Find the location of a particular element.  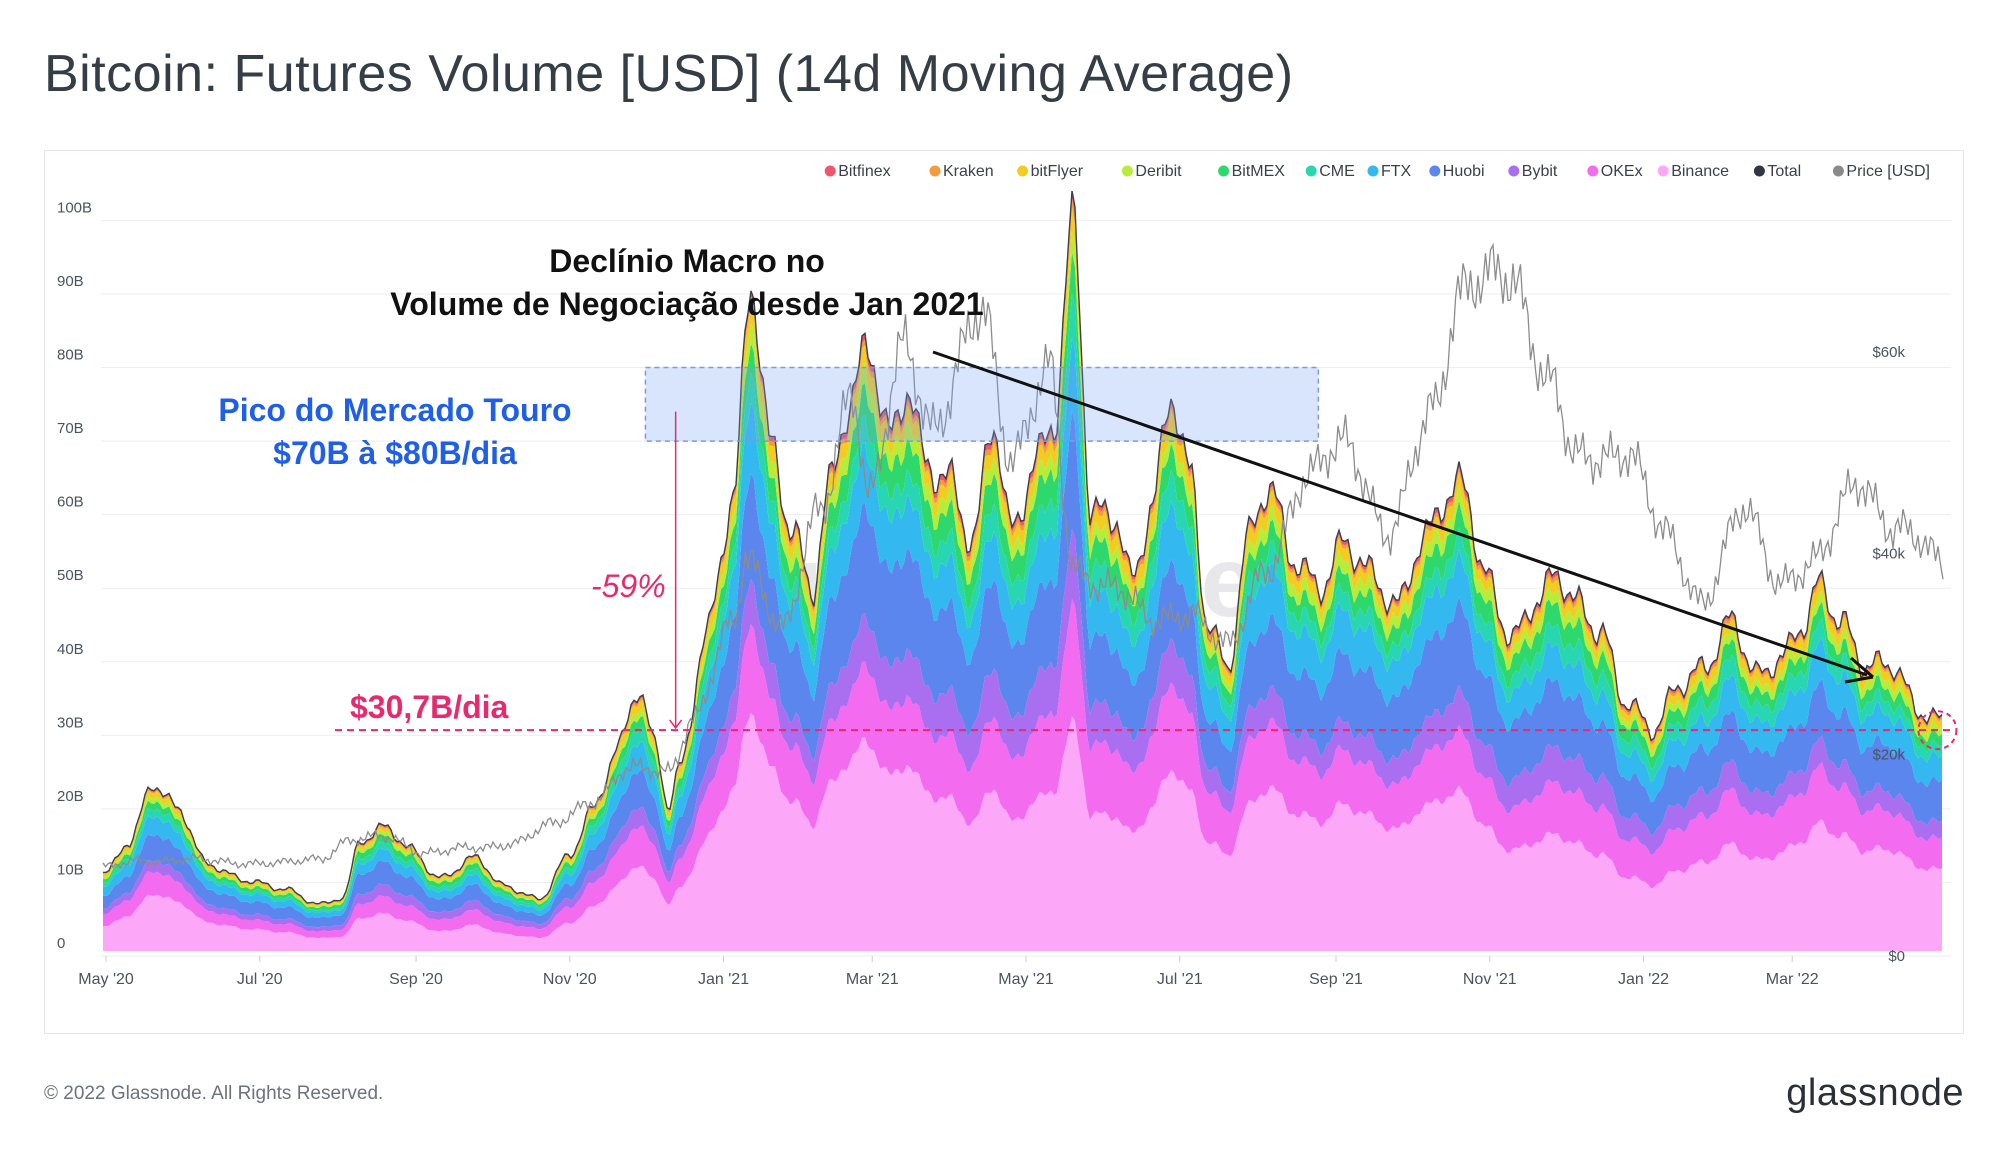

x-tick-label: Jul '20 is located at coordinates (260, 979).